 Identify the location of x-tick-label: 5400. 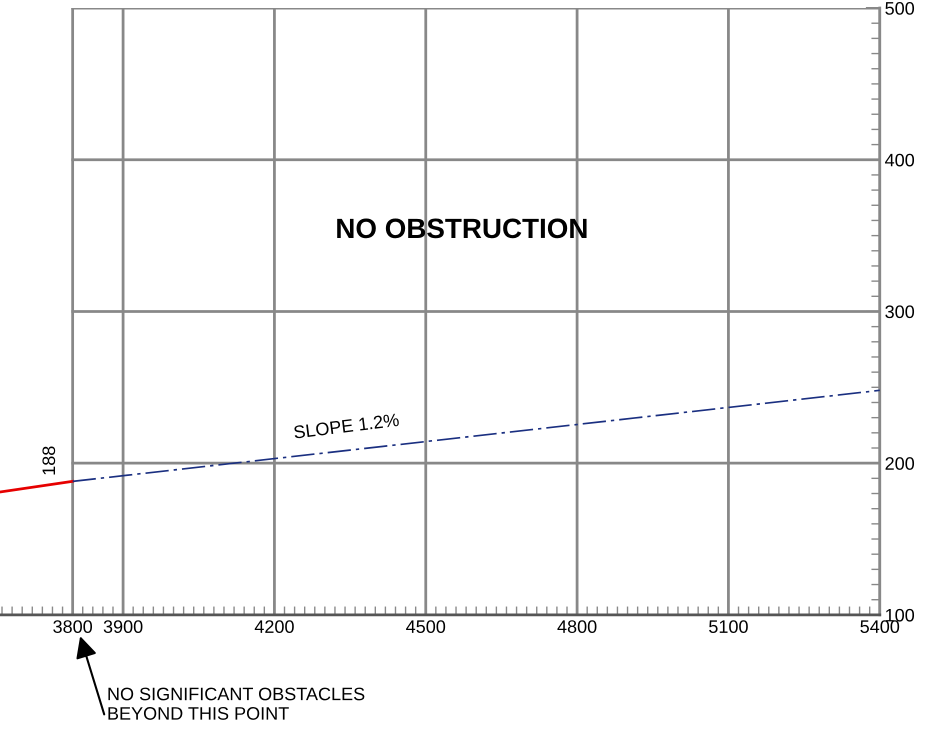
(880, 627).